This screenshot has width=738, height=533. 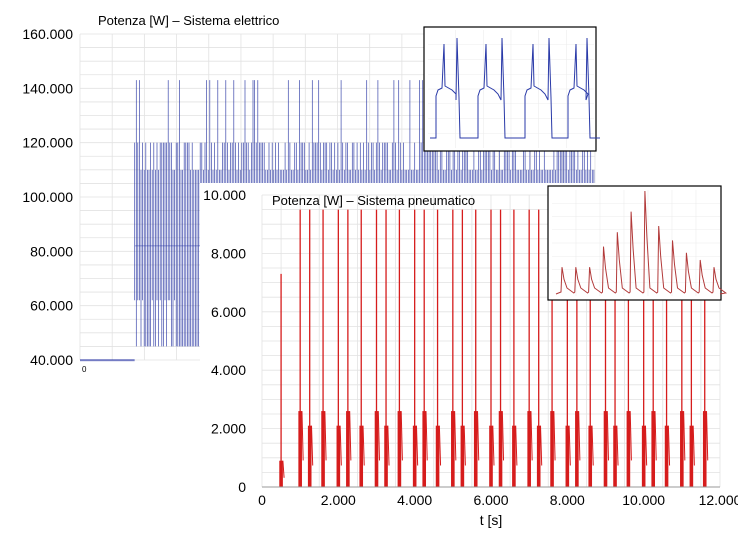 I want to click on pneumatic-inset-gridlines, so click(x=636, y=243).